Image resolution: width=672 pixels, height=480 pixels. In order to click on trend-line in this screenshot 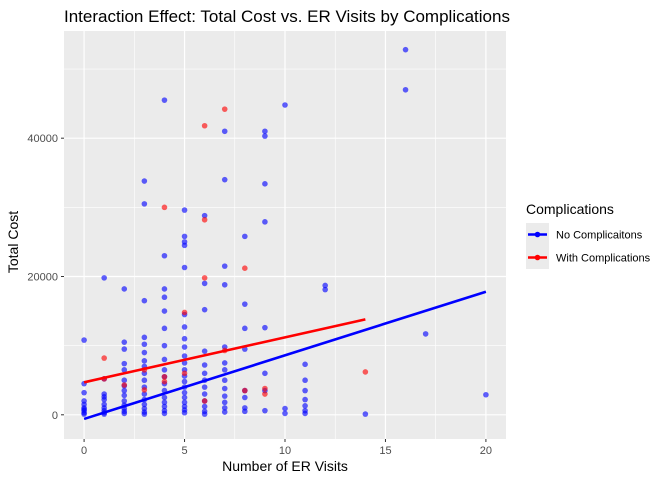, I will do `click(224, 351)`.